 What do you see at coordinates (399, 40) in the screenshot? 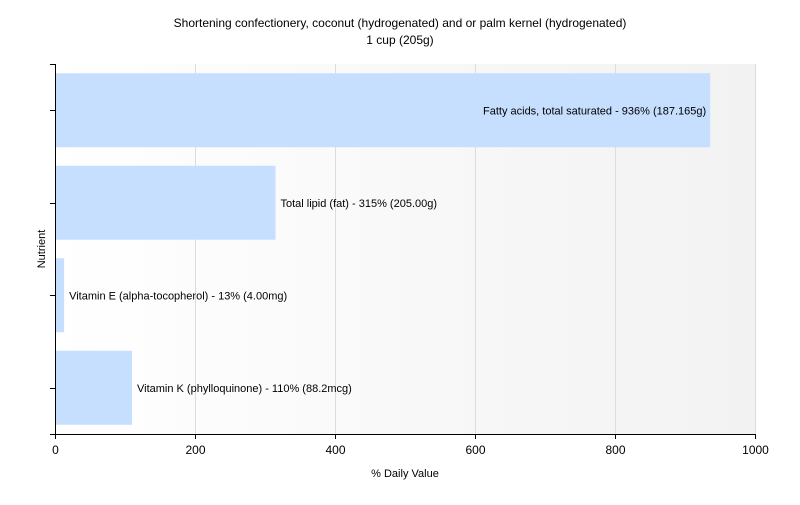
I see `chart-subtitle: 1 cup (205g)` at bounding box center [399, 40].